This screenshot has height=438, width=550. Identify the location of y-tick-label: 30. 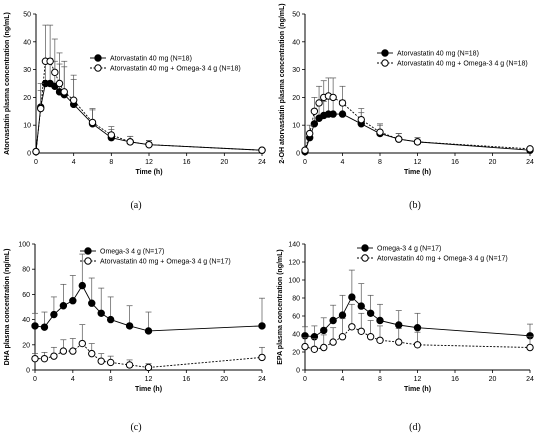
(296, 70).